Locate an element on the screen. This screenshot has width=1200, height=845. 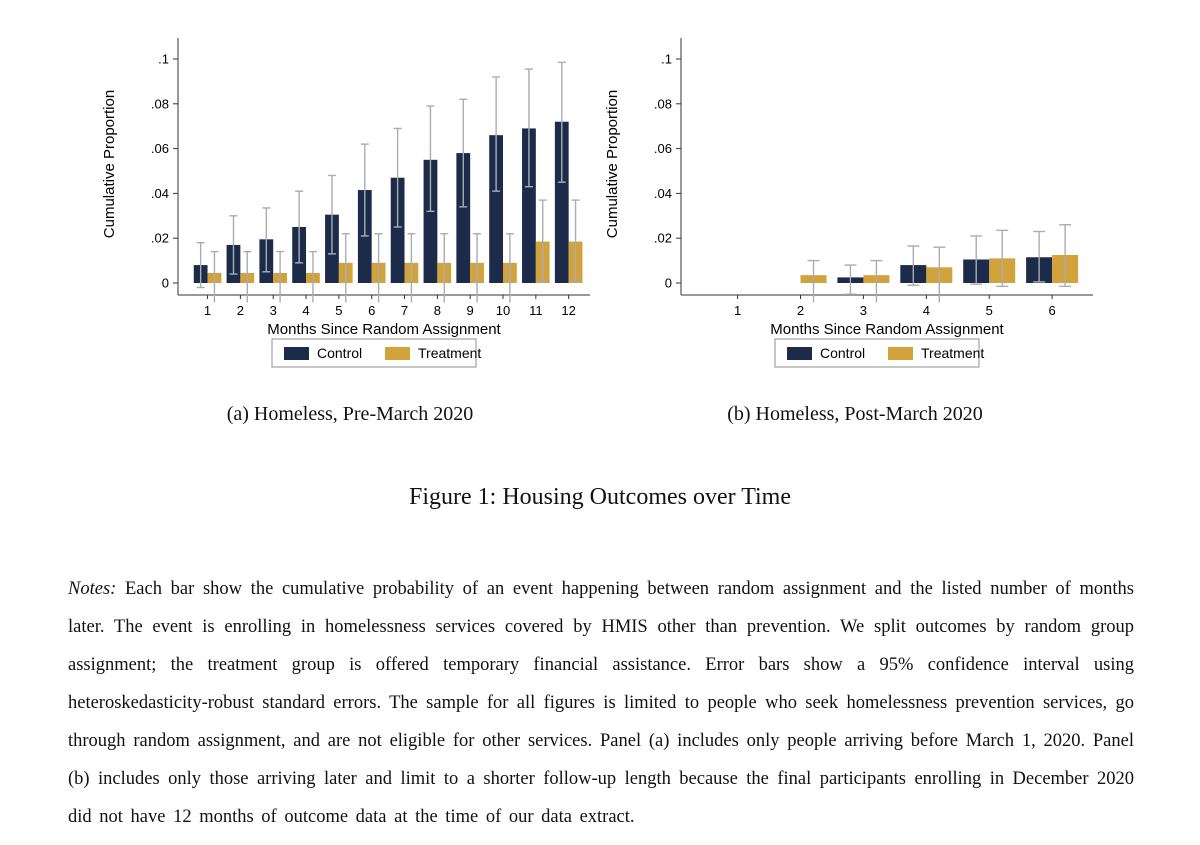
x-tick-label: 12 is located at coordinates (568, 310).